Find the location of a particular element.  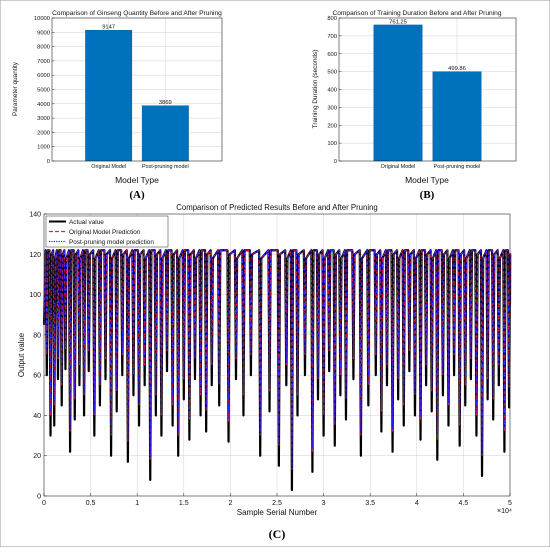

c-y-tick-label: 60 is located at coordinates (37, 376).